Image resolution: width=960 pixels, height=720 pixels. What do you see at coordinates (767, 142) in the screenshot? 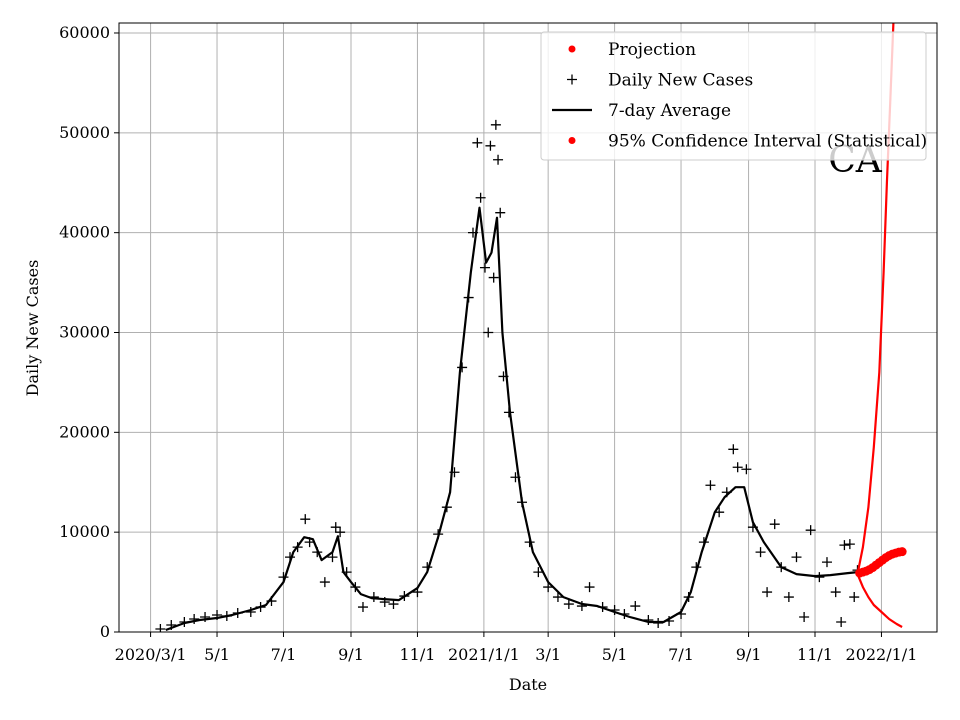
I see `legend-label: 95% Confidence Interval (Statistical)` at bounding box center [767, 142].